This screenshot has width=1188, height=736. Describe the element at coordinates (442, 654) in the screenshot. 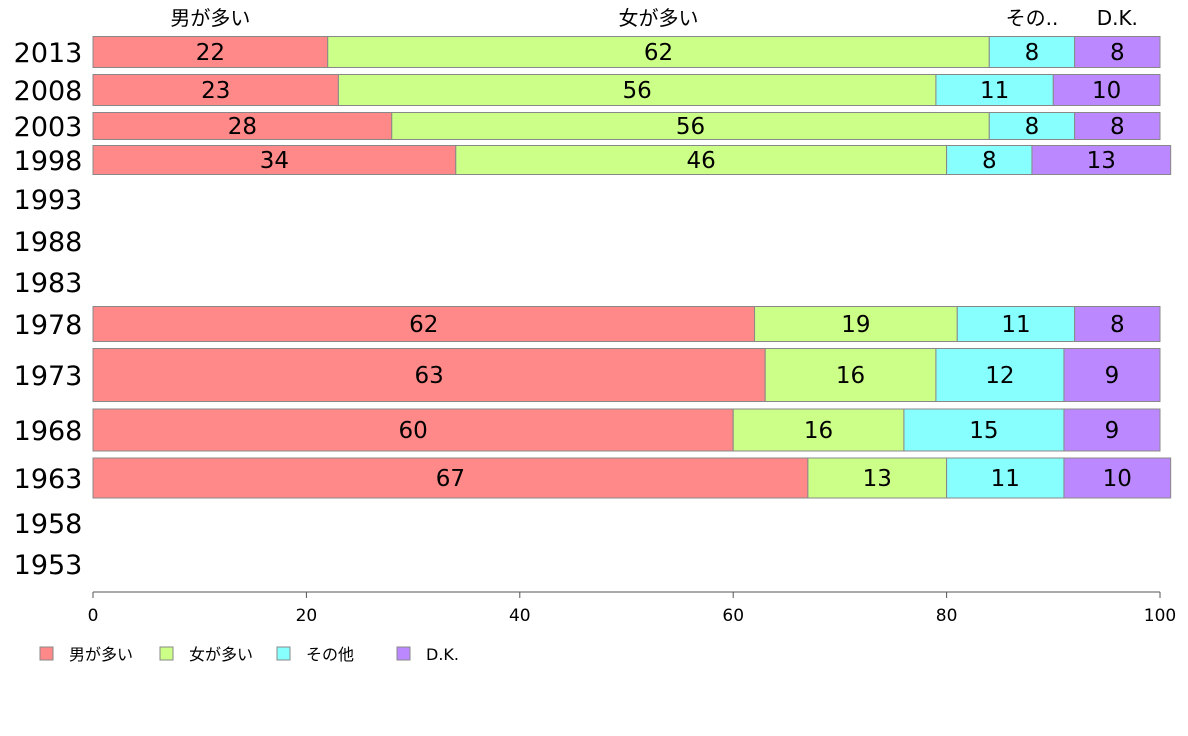

I see `legend-label-3: D.K.` at that location.